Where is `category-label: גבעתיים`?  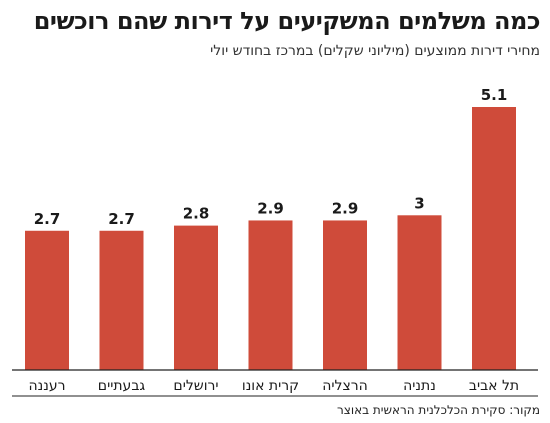 category-label: גבעתיים is located at coordinates (122, 386).